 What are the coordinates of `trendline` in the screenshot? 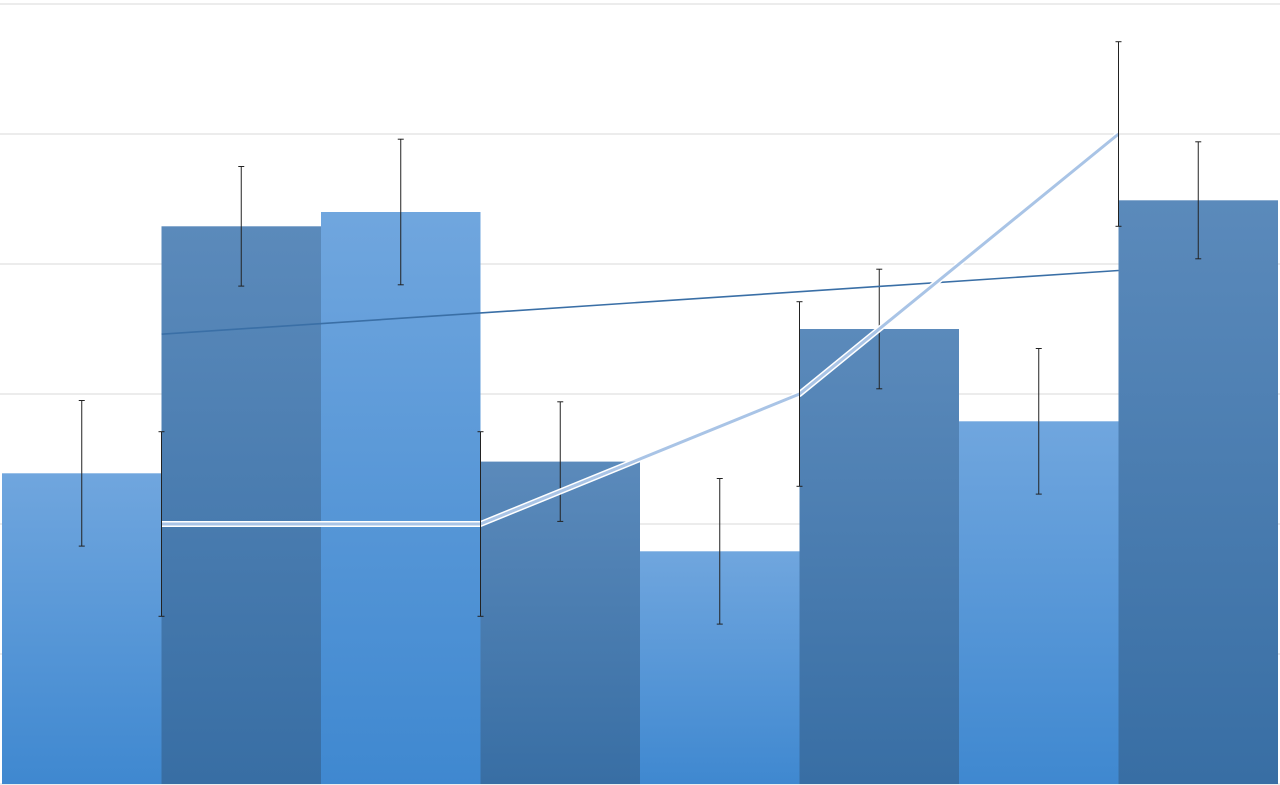 It's located at (640, 302).